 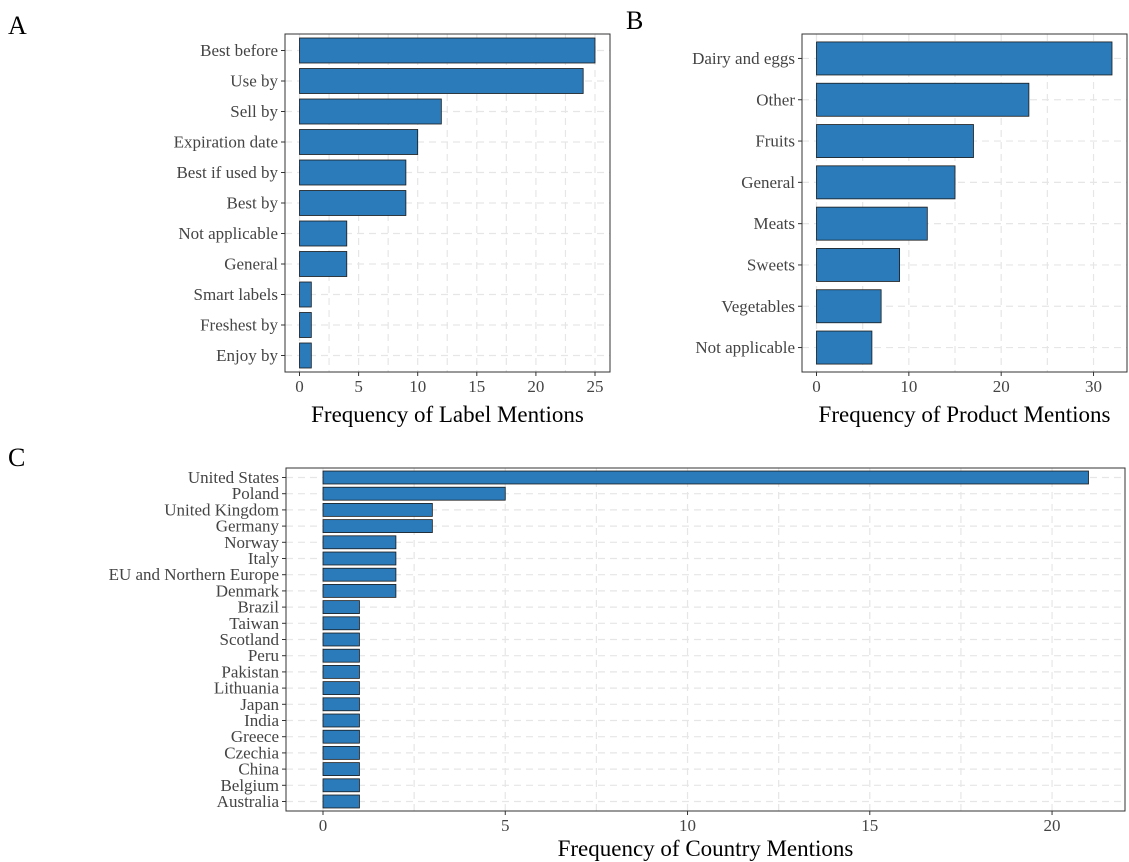 What do you see at coordinates (254, 81) in the screenshot?
I see `category-label: Use by` at bounding box center [254, 81].